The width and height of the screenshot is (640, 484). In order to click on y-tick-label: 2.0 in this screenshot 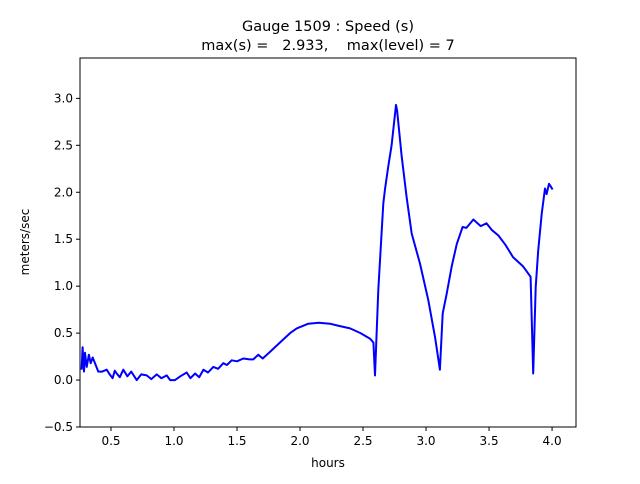, I will do `click(63, 192)`.